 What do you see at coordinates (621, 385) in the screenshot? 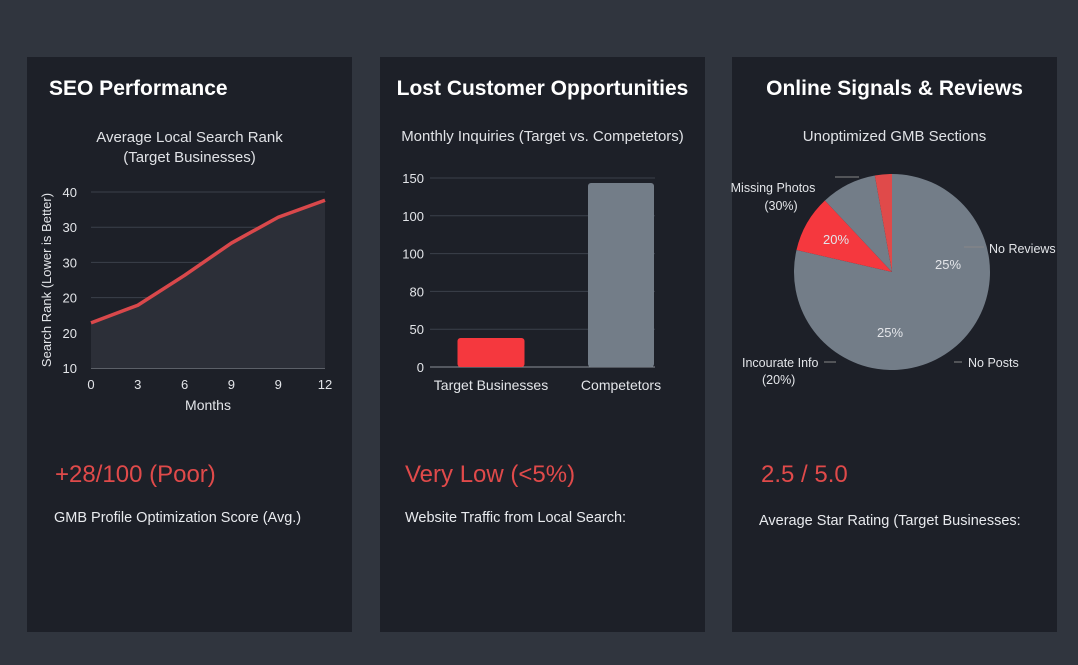
I see `x-category-label: Competetors` at bounding box center [621, 385].